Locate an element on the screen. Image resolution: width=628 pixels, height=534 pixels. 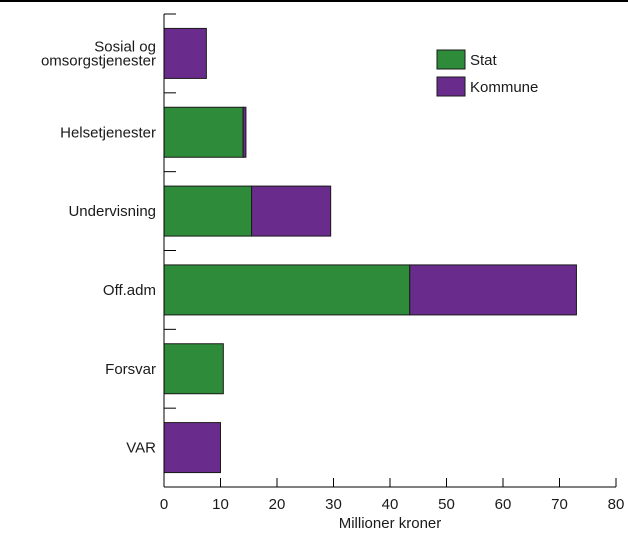
x-tick-label: 60 is located at coordinates (503, 504).